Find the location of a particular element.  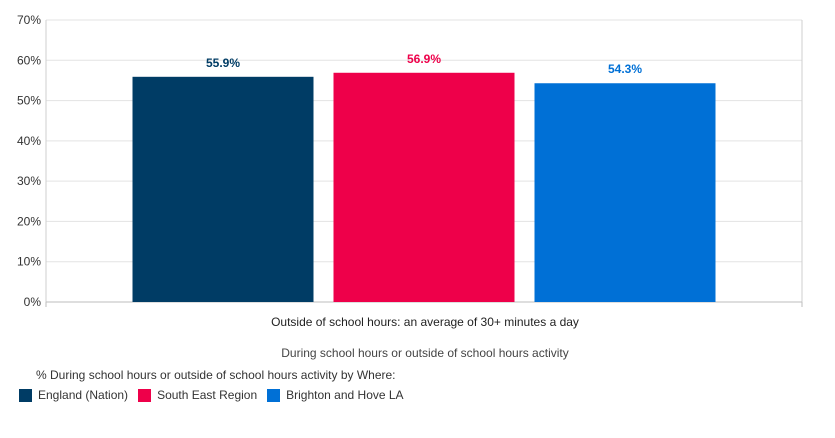

y-tick-label: 30% is located at coordinates (29, 181).